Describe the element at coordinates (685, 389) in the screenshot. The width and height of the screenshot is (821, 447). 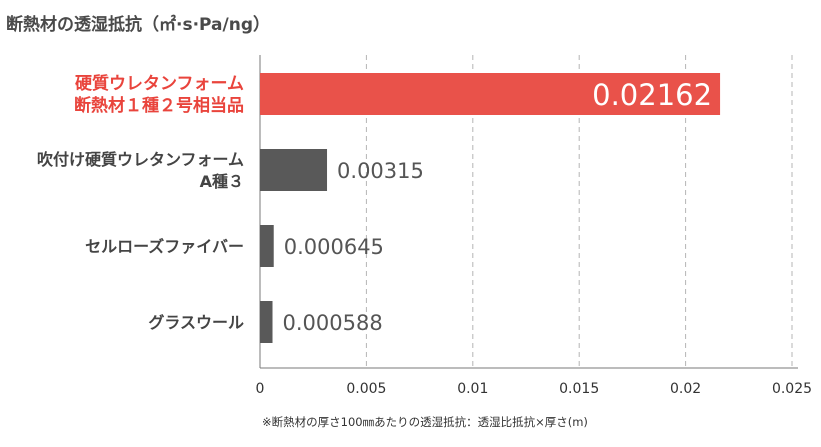
I see `x-tick-label: 0.02` at that location.